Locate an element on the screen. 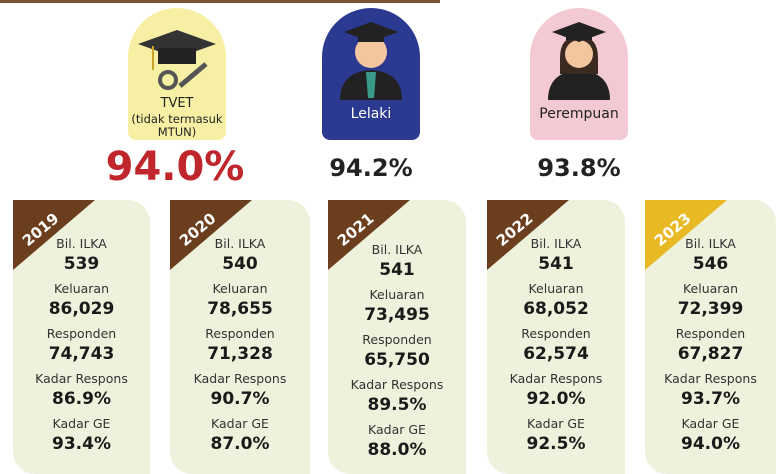 Image resolution: width=776 pixels, height=474 pixels. year-ribbon: 2023 is located at coordinates (686, 235).